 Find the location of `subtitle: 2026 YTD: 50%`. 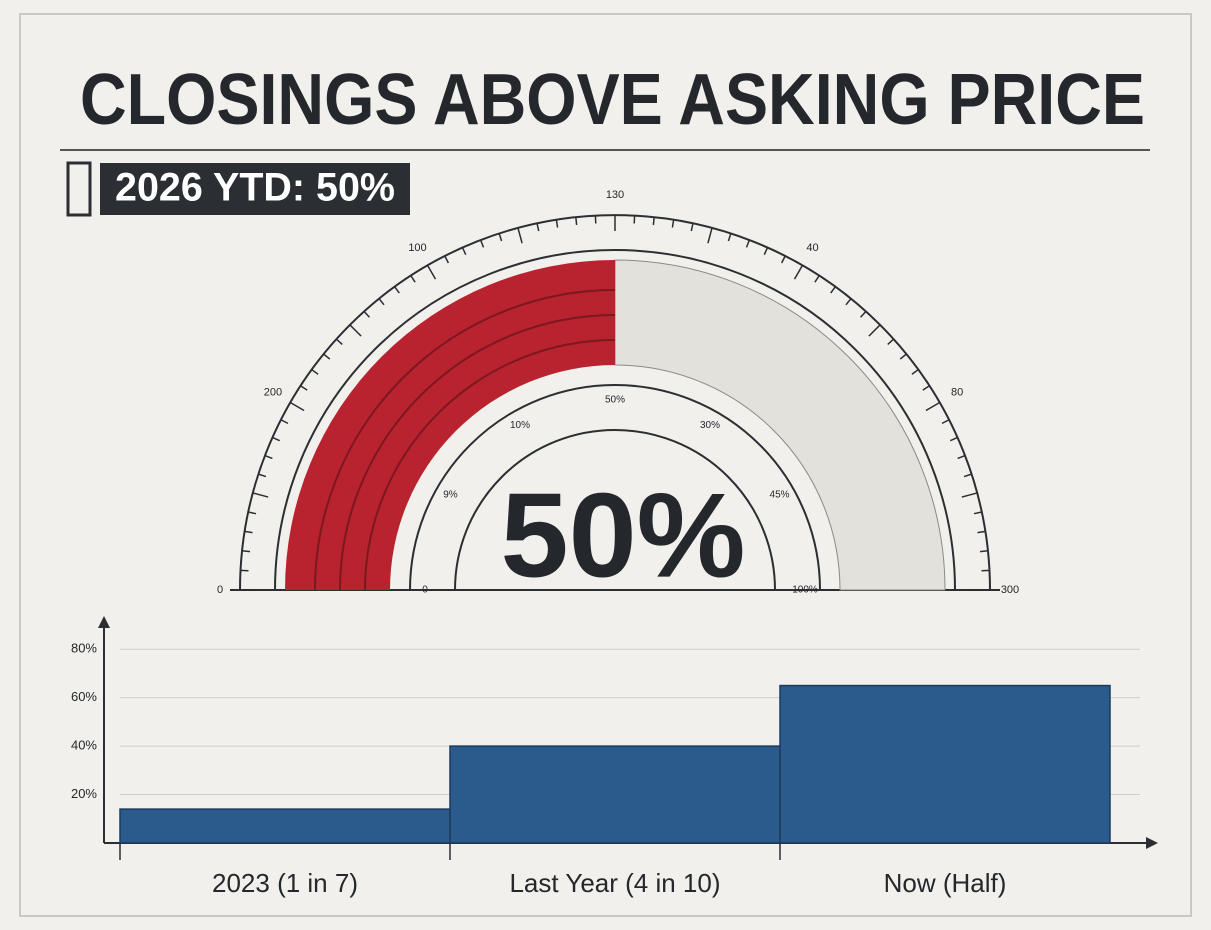

subtitle: 2026 YTD: 50% is located at coordinates (255, 188).